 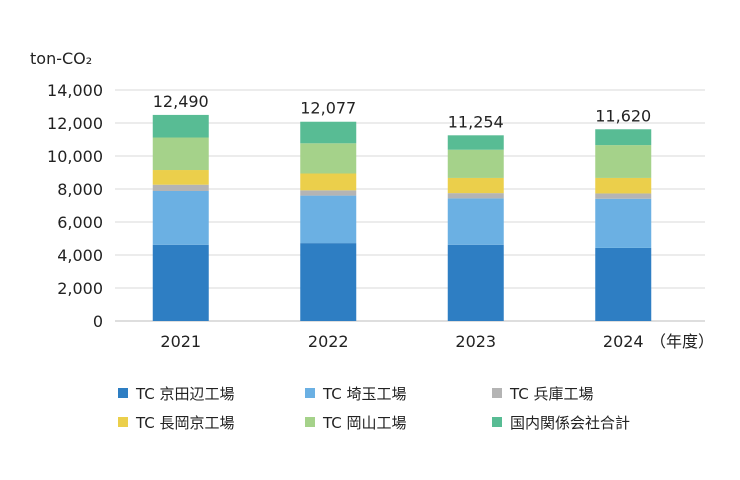 I want to click on x-tick-label: 2023, so click(x=475, y=341).